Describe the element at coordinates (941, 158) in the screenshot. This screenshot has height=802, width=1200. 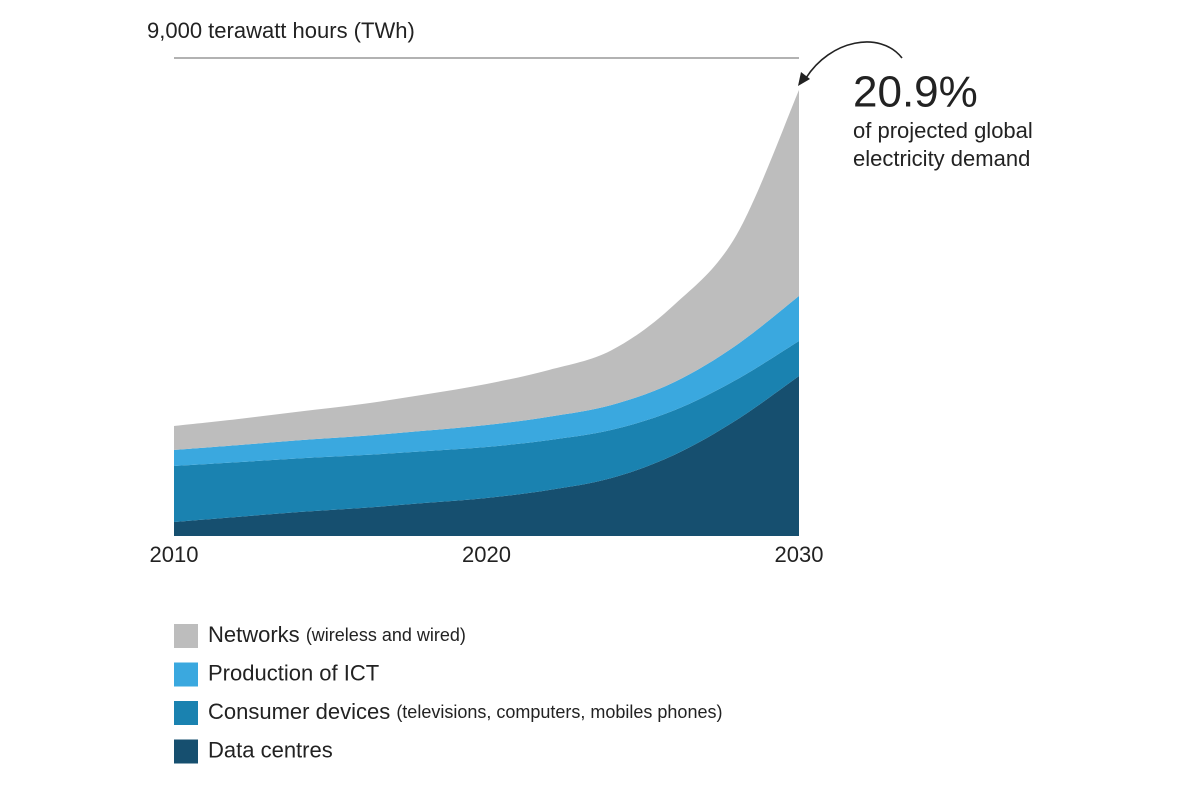
I see `annotation-text: electricity demand` at that location.